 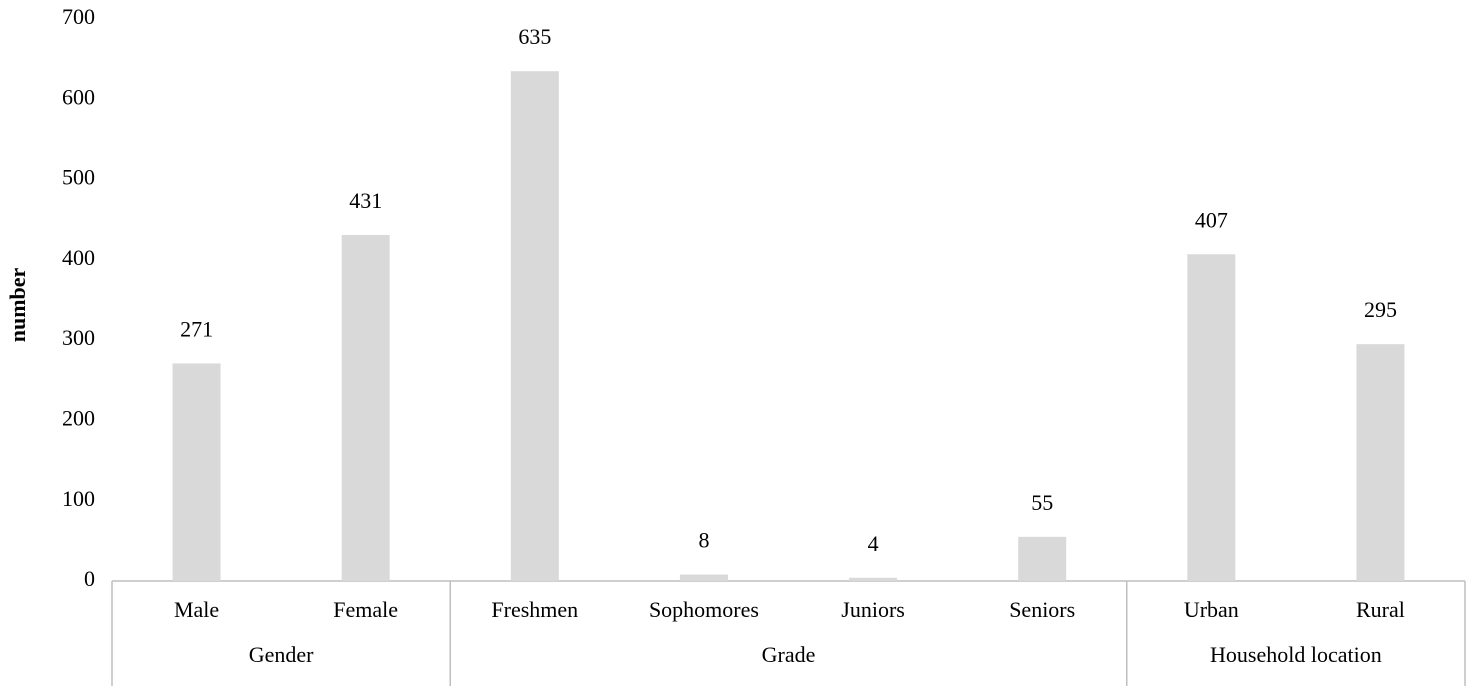 I want to click on x-tick-label: Urban, so click(x=1211, y=609).